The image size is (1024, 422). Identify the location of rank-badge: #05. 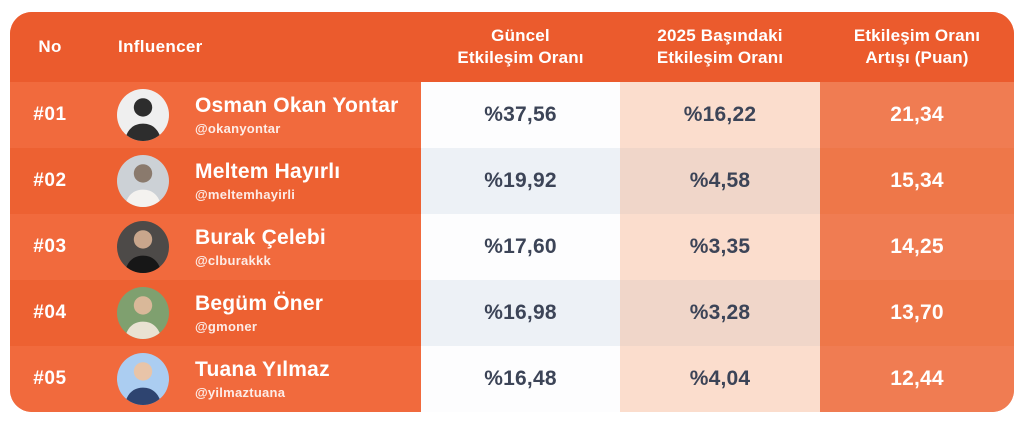
(50, 378).